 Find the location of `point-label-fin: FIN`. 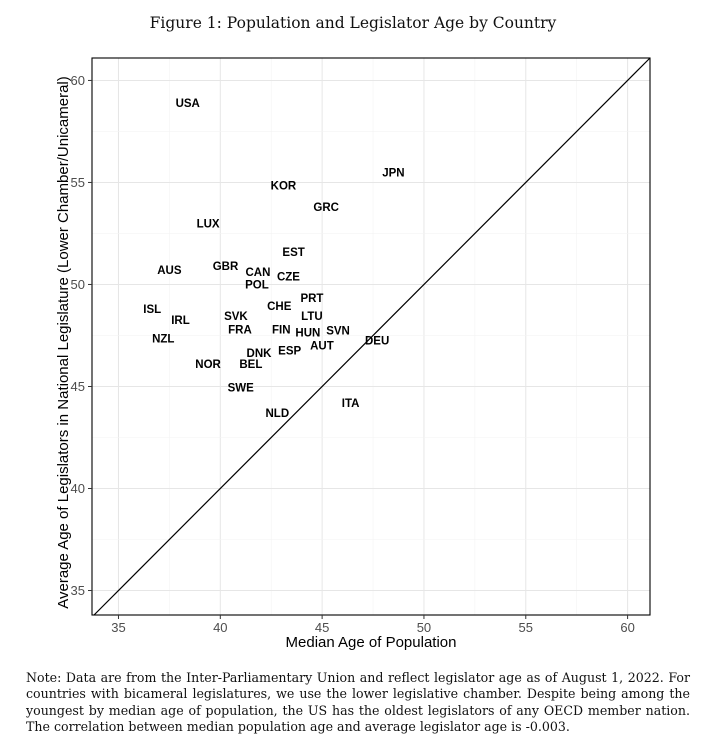

point-label-fin: FIN is located at coordinates (281, 330).